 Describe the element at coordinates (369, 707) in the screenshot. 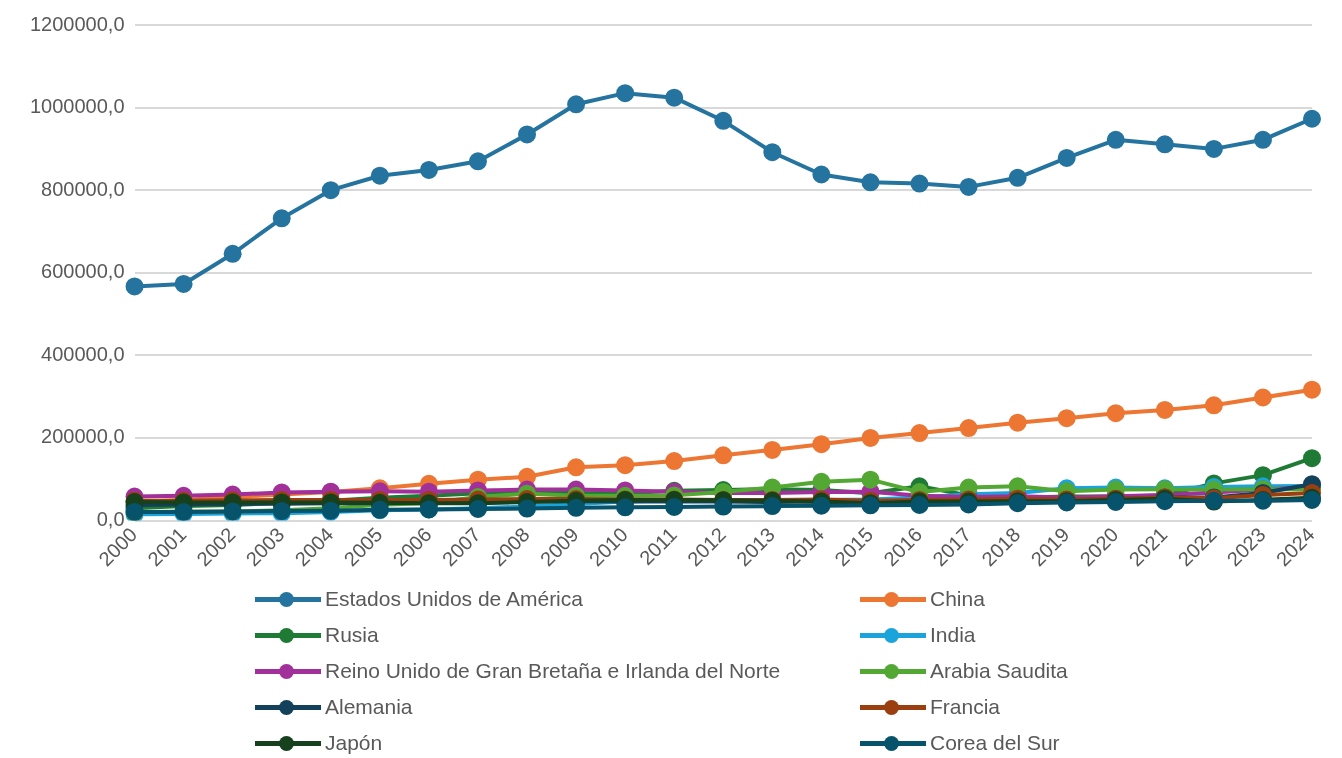

I see `legend-label: Alemania` at that location.